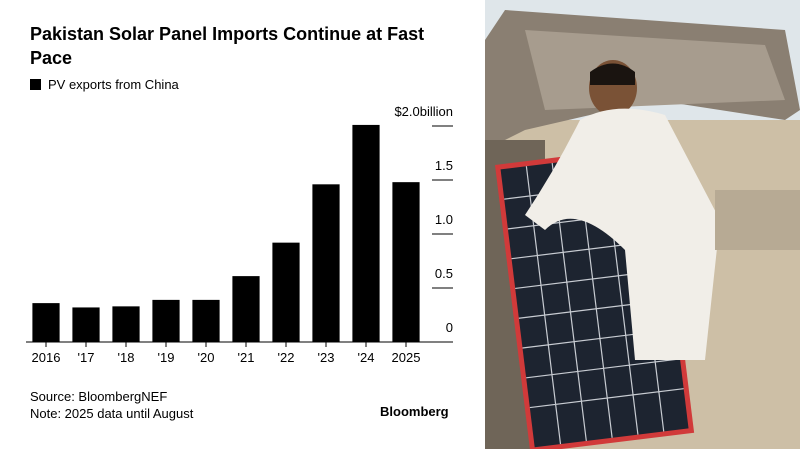 The image size is (800, 449). What do you see at coordinates (113, 84) in the screenshot?
I see `legend-label: PV exports from China` at bounding box center [113, 84].